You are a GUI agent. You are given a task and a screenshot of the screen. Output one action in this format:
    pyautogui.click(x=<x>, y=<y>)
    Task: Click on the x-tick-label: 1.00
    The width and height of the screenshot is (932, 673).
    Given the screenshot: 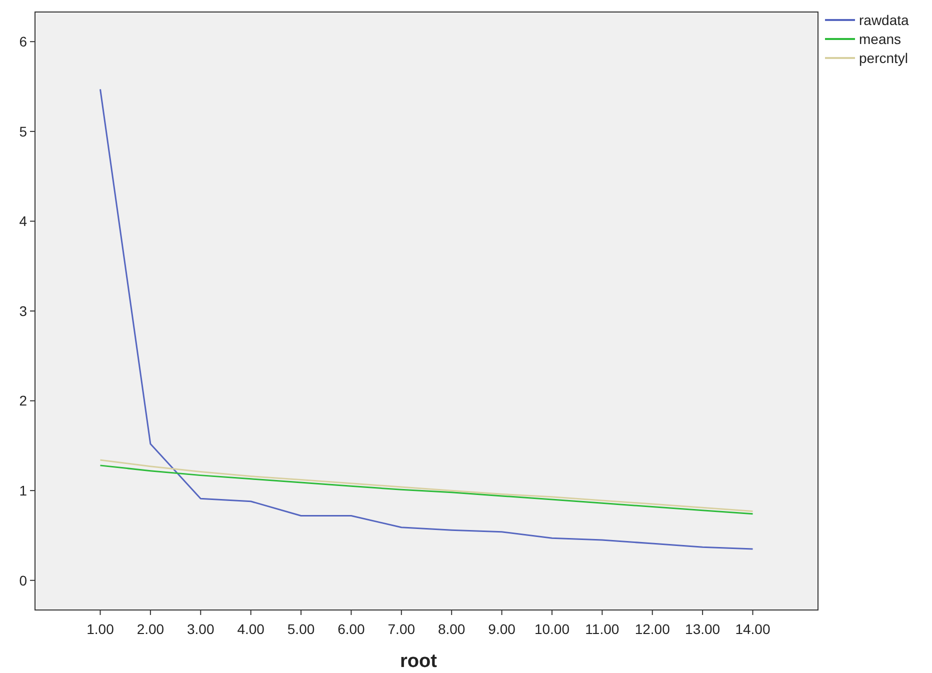 What is the action you would take?
    pyautogui.click(x=100, y=629)
    